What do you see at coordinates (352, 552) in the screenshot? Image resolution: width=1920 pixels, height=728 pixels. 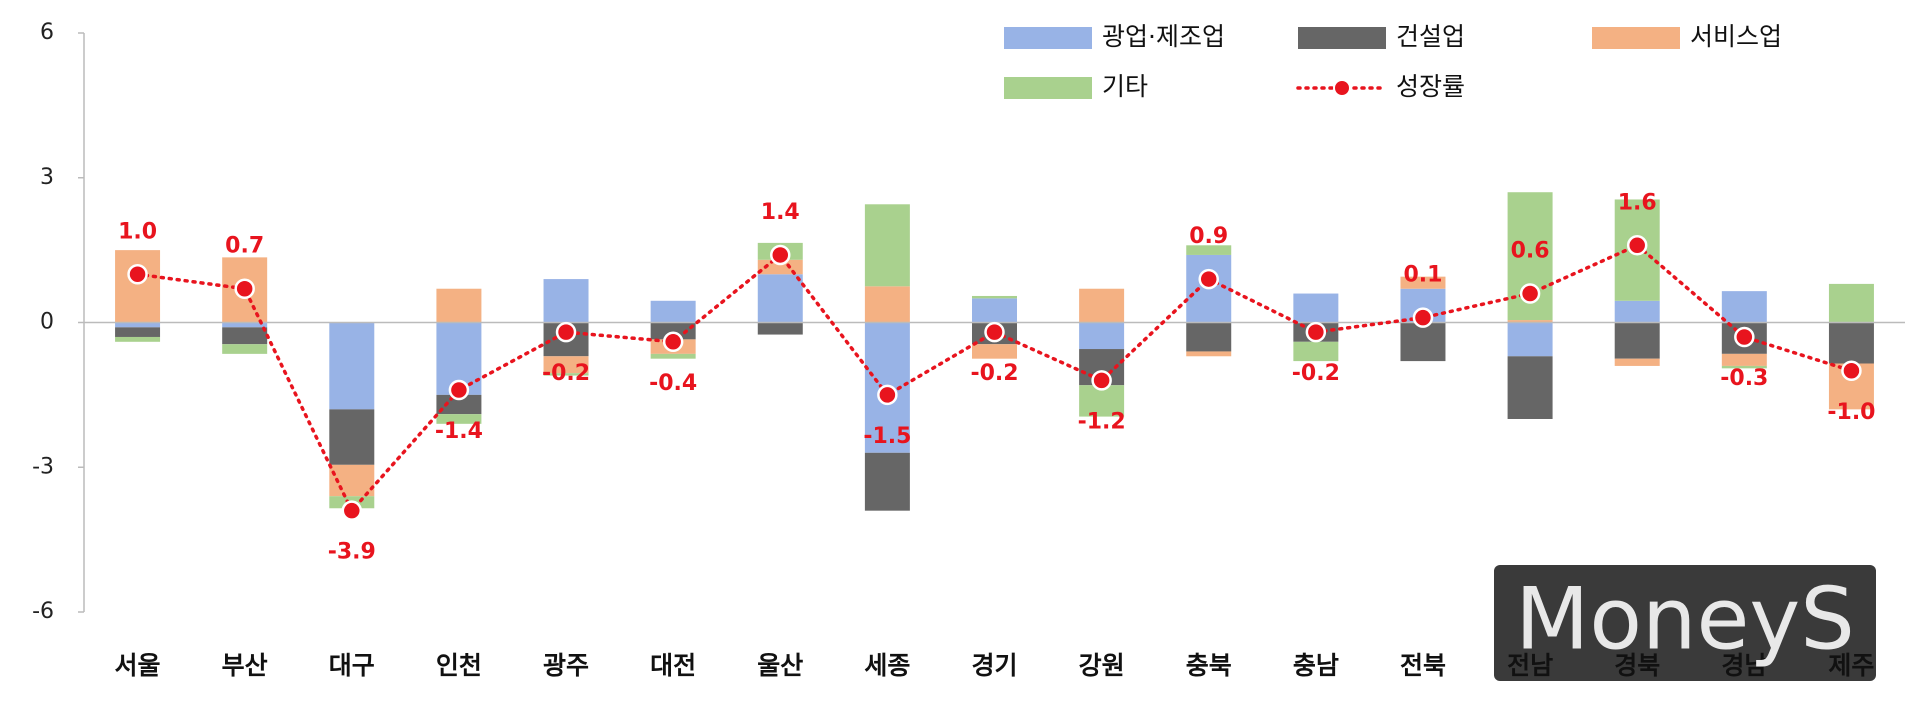 I see `value-label: -3.9` at bounding box center [352, 552].